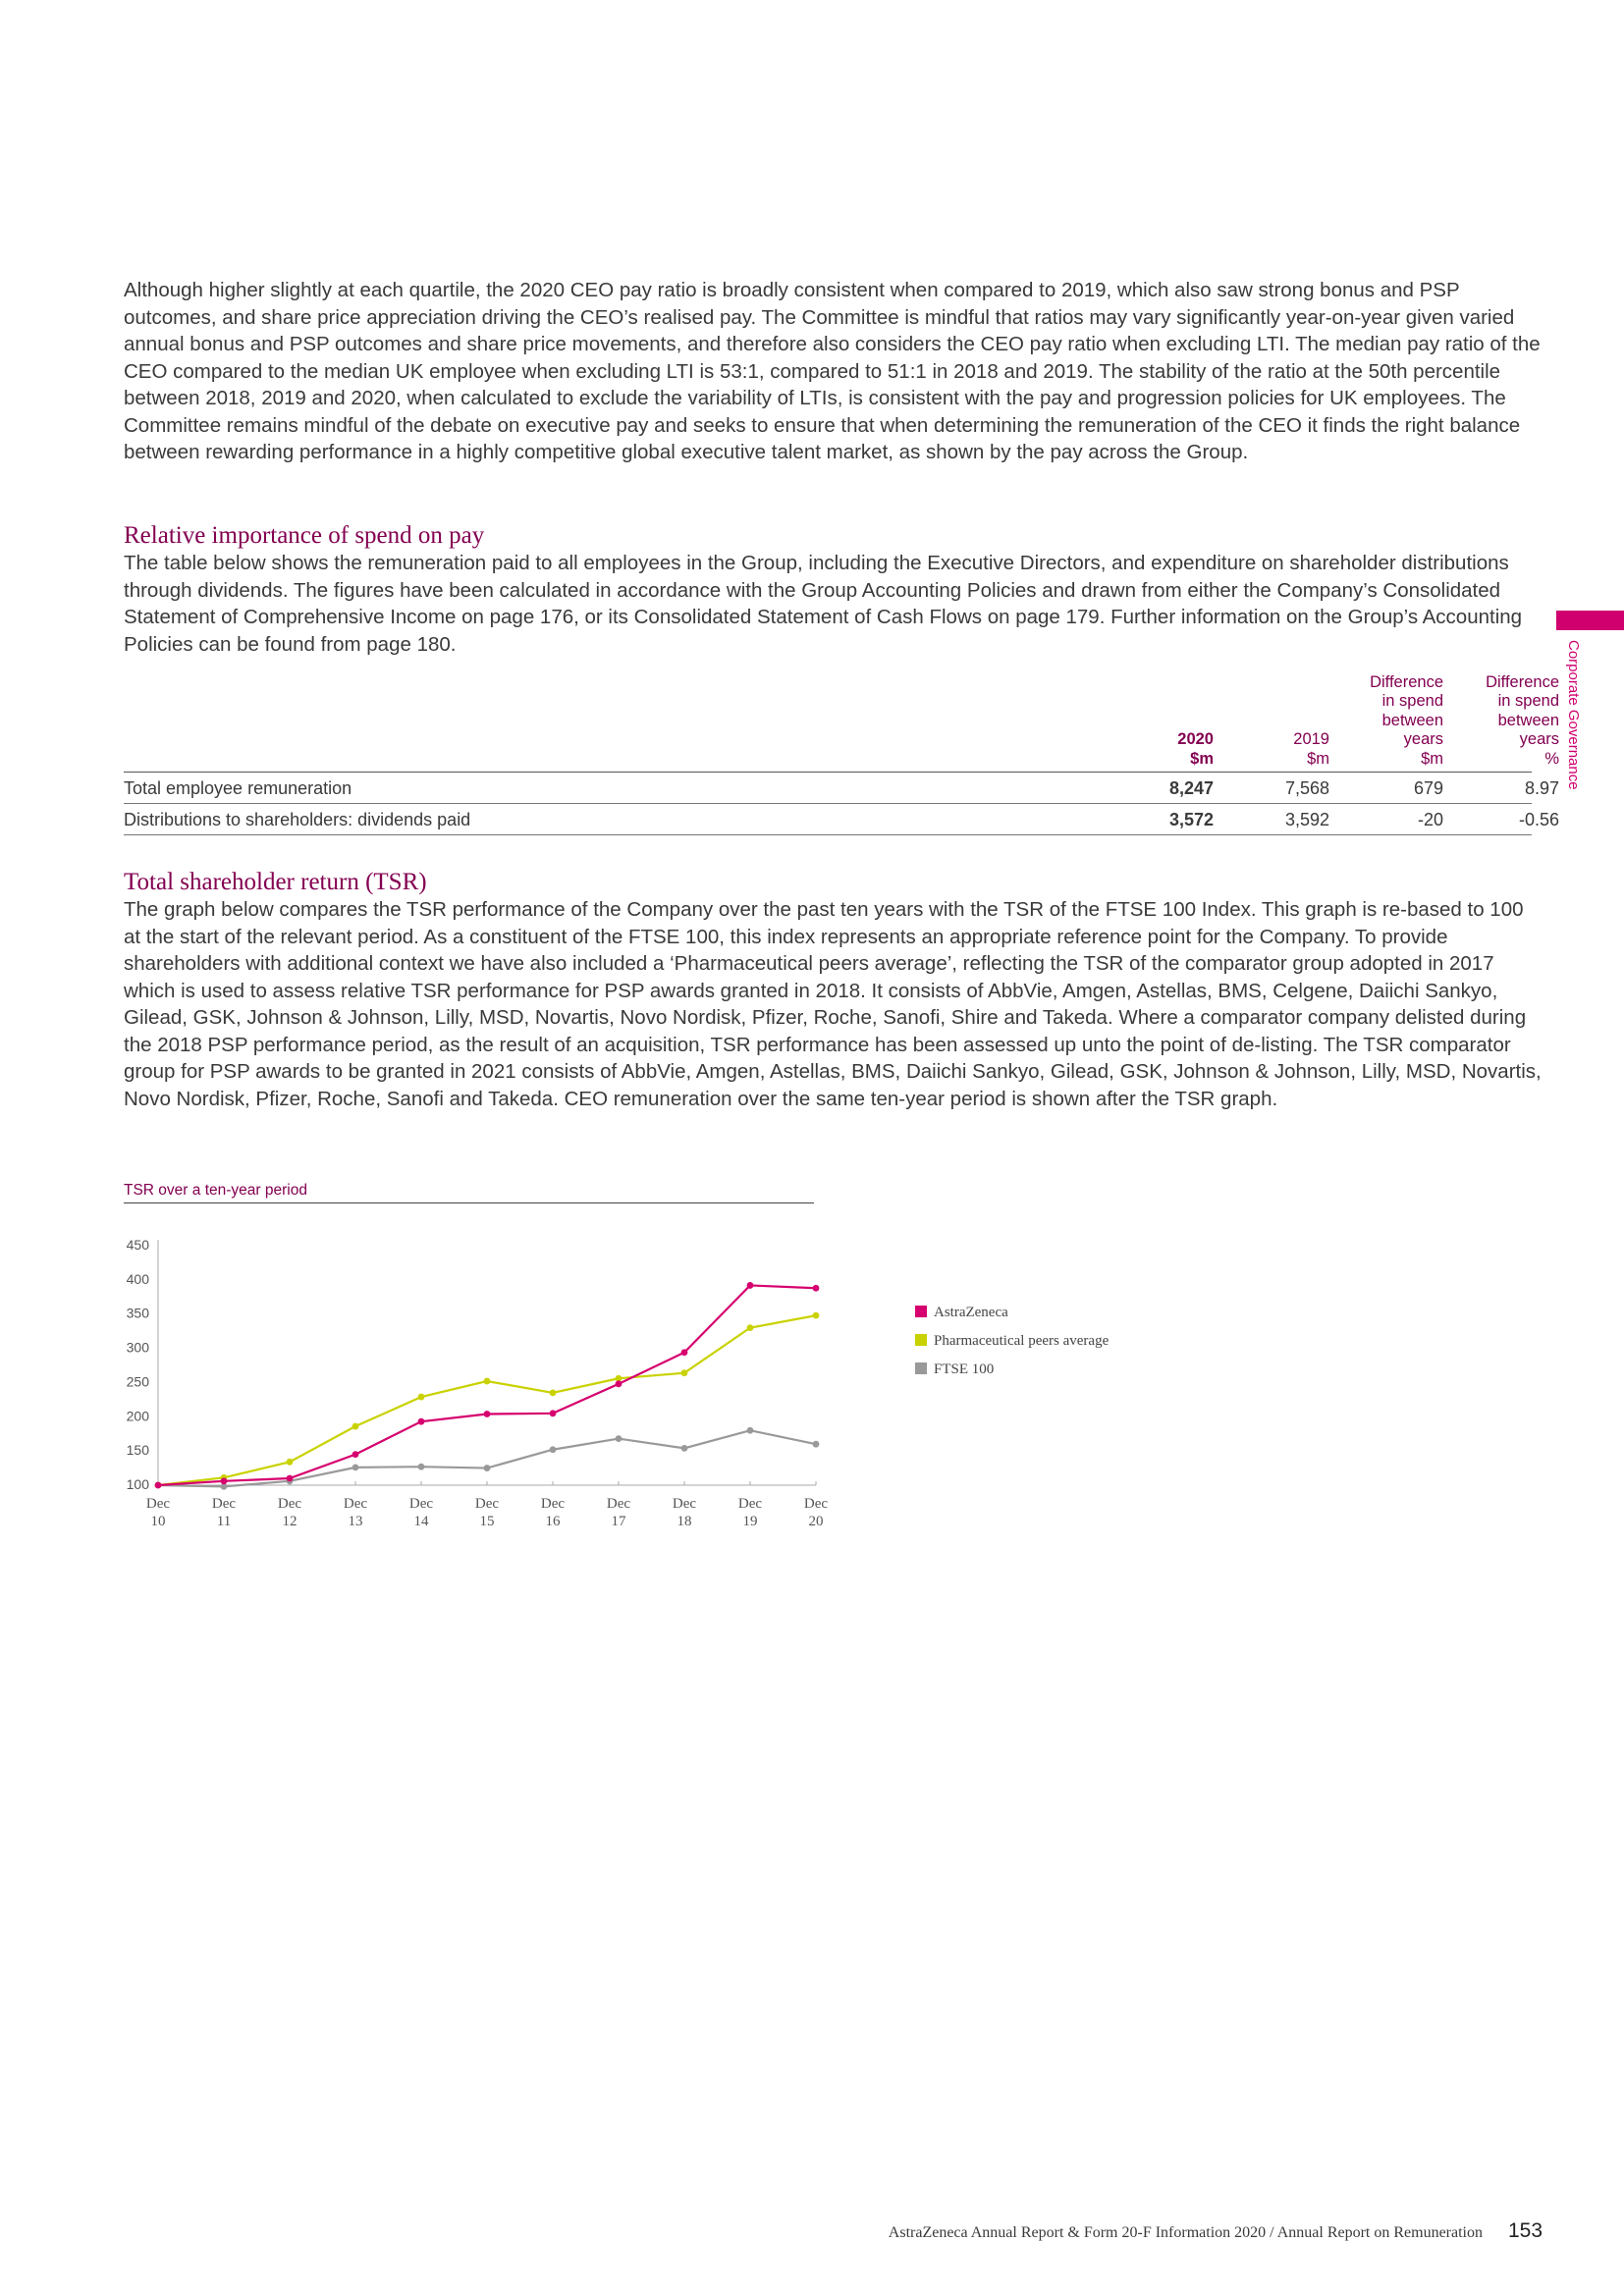 The height and width of the screenshot is (2296, 1624). I want to click on cell-diff: 679, so click(1428, 788).